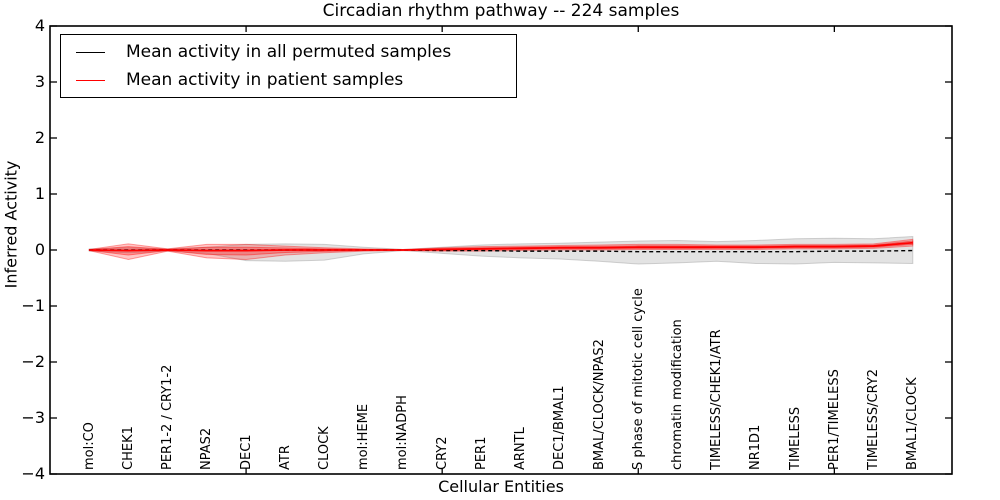 This screenshot has width=1000, height=500. I want to click on line-permuted-mean, so click(501, 251).